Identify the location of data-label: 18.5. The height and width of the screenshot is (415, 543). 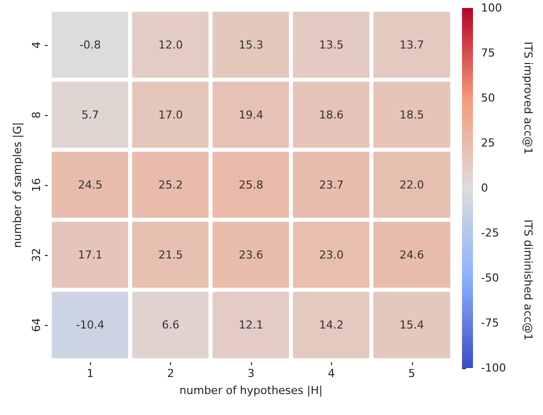
(412, 115).